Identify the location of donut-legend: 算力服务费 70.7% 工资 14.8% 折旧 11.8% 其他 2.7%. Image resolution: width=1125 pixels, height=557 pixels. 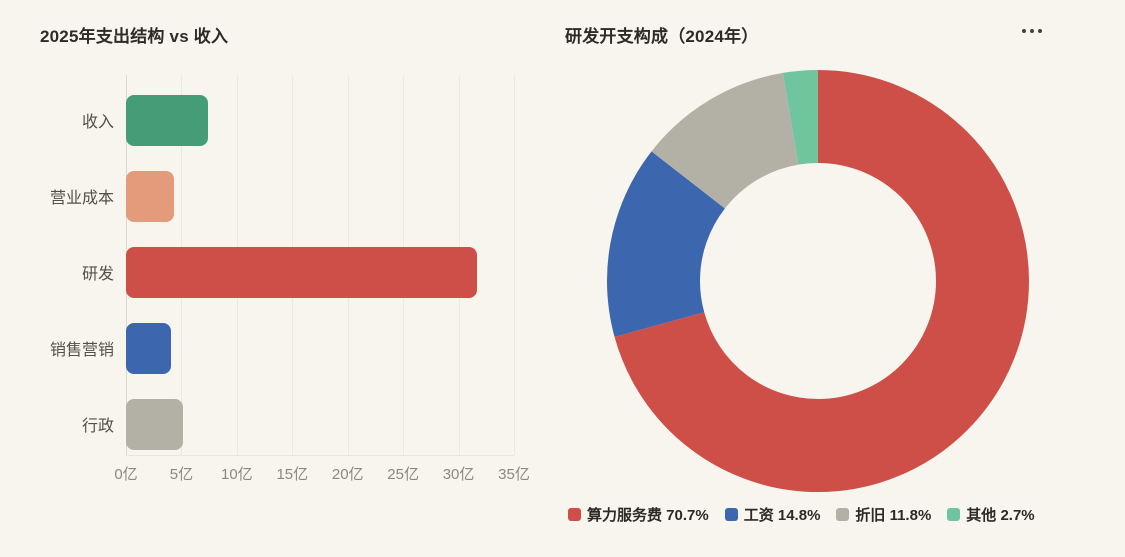
(801, 514).